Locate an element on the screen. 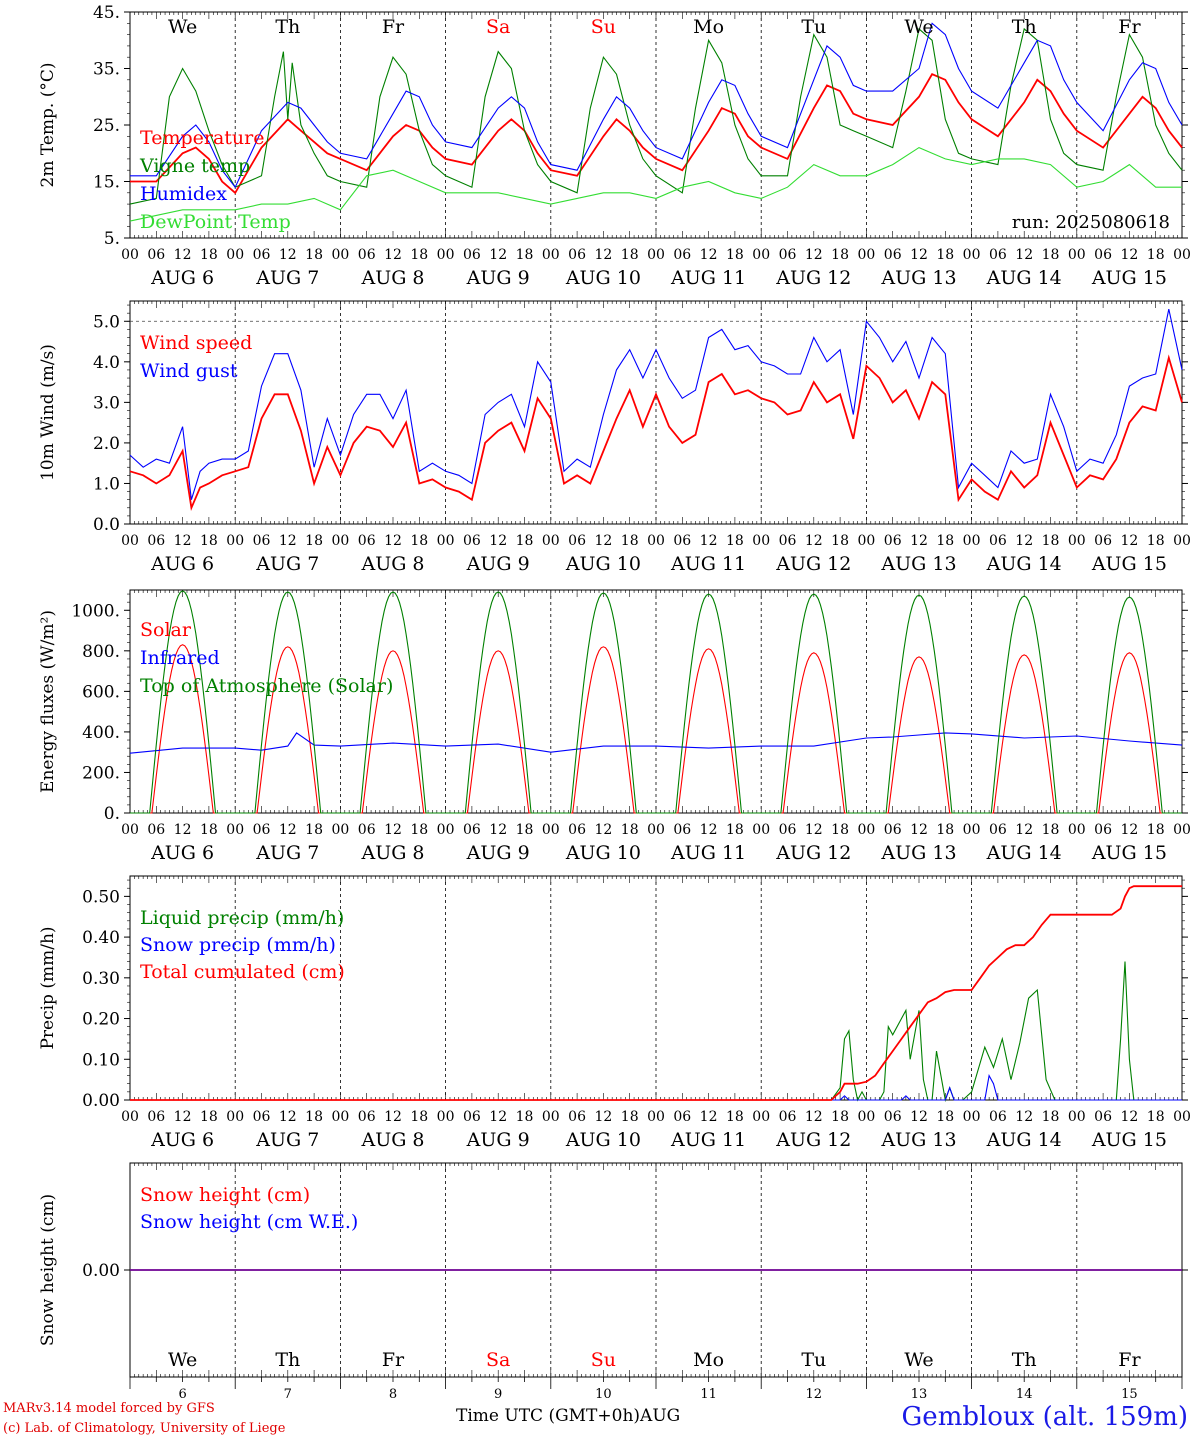  legend-entry: Temperature is located at coordinates (202, 138).